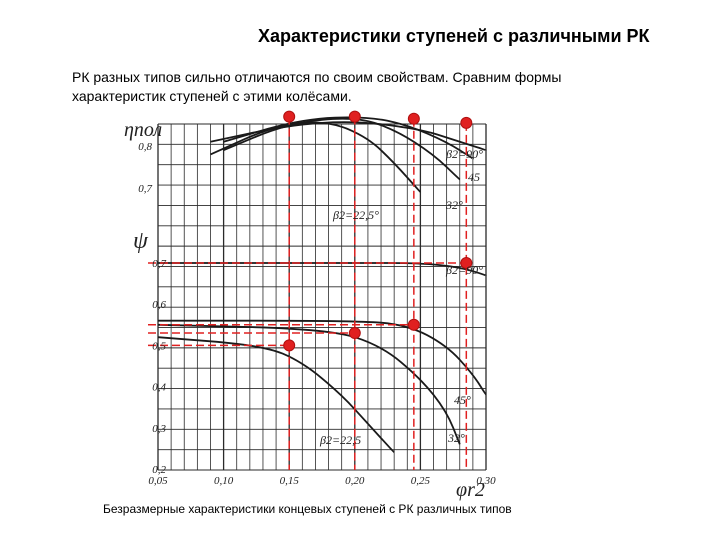 Image resolution: width=720 pixels, height=540 pixels. What do you see at coordinates (141, 241) in the screenshot?
I see `head-axis-label: ψ` at bounding box center [141, 241].